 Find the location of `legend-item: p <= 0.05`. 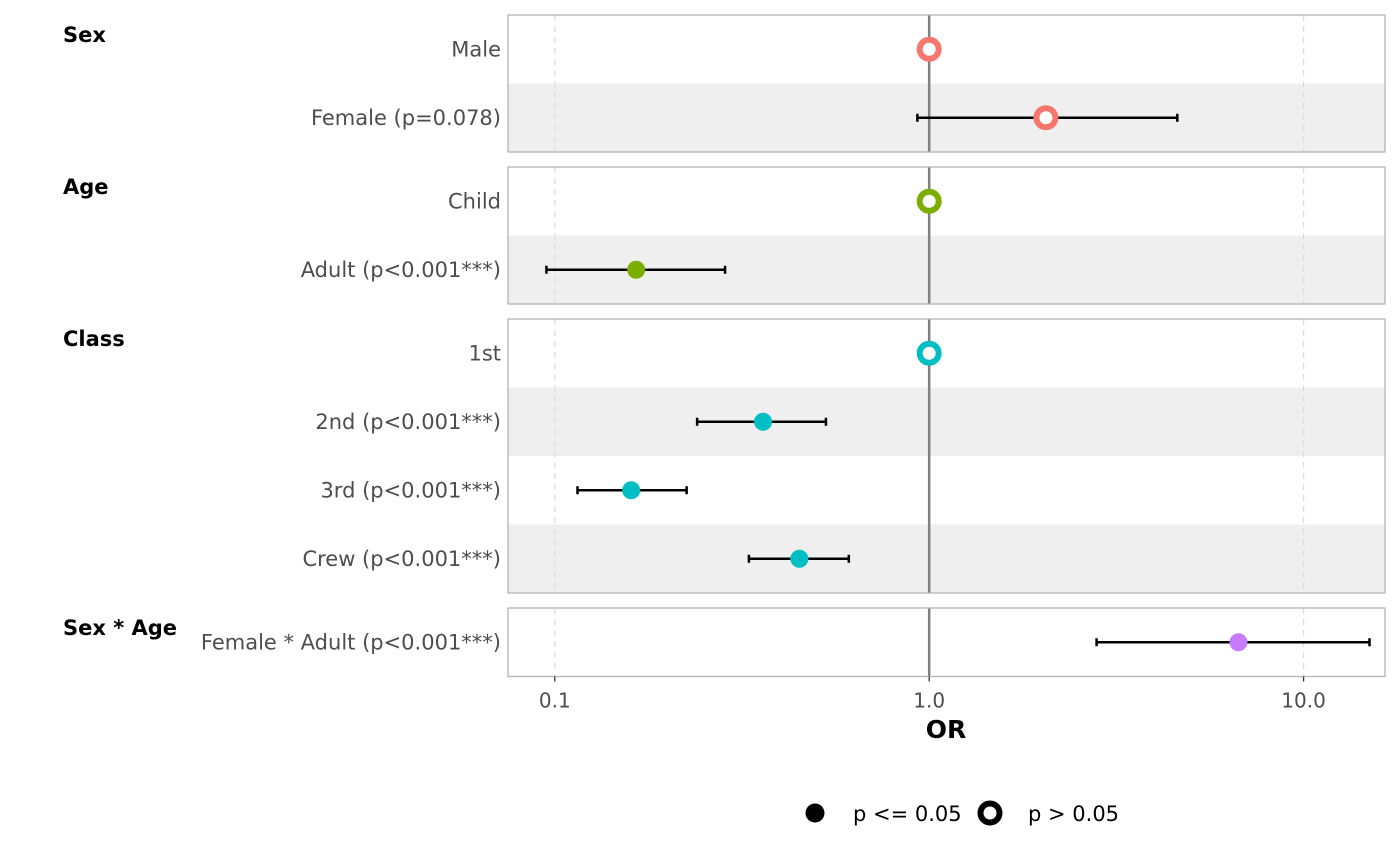

legend-item: p <= 0.05 is located at coordinates (883, 814).